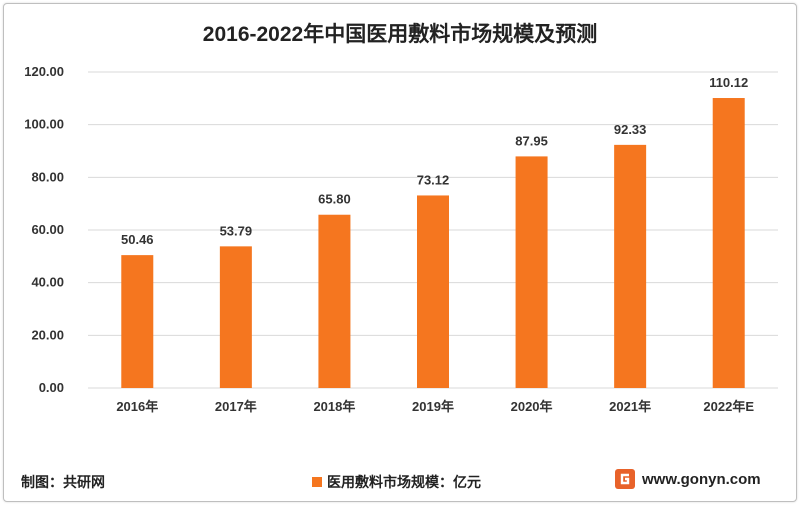  Describe the element at coordinates (51, 387) in the screenshot. I see `y-tick-label: 0.00` at that location.